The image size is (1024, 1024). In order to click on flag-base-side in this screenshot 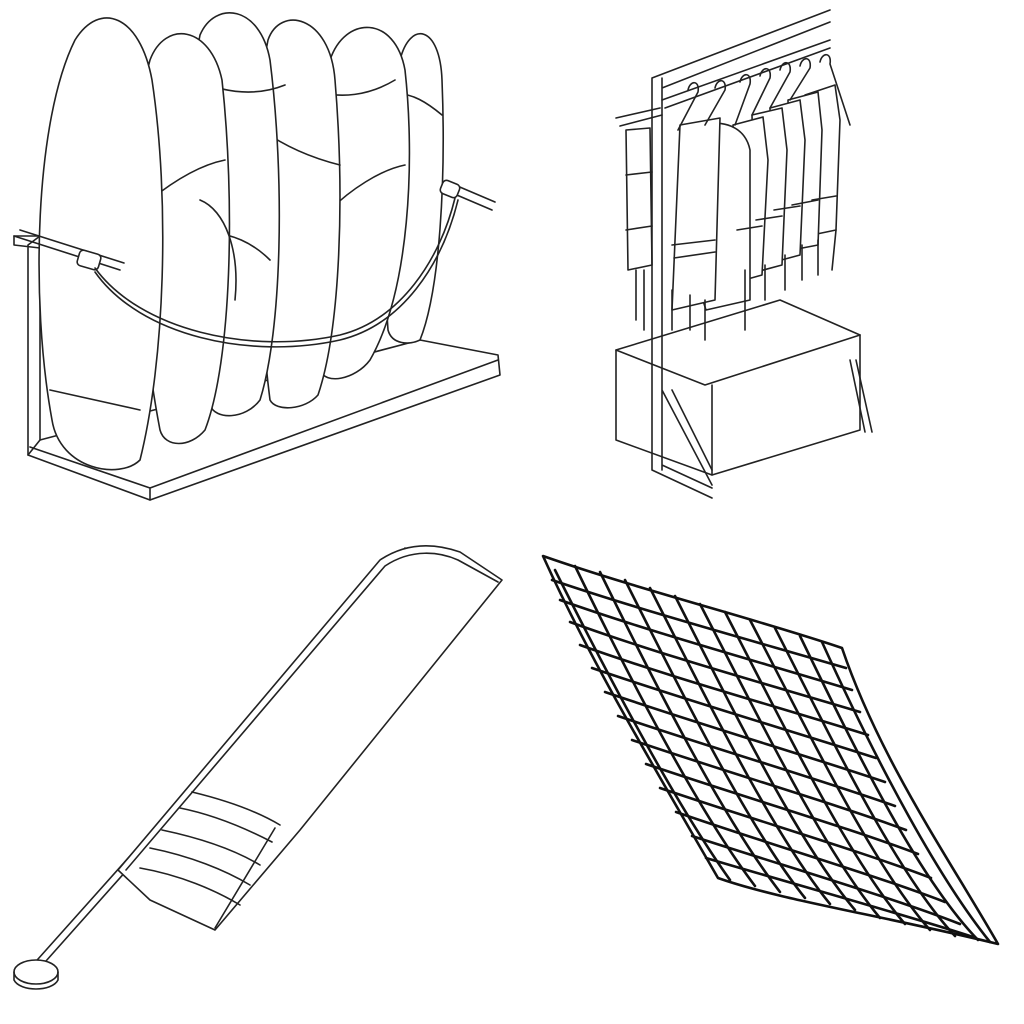, I will do `click(36, 980)`.